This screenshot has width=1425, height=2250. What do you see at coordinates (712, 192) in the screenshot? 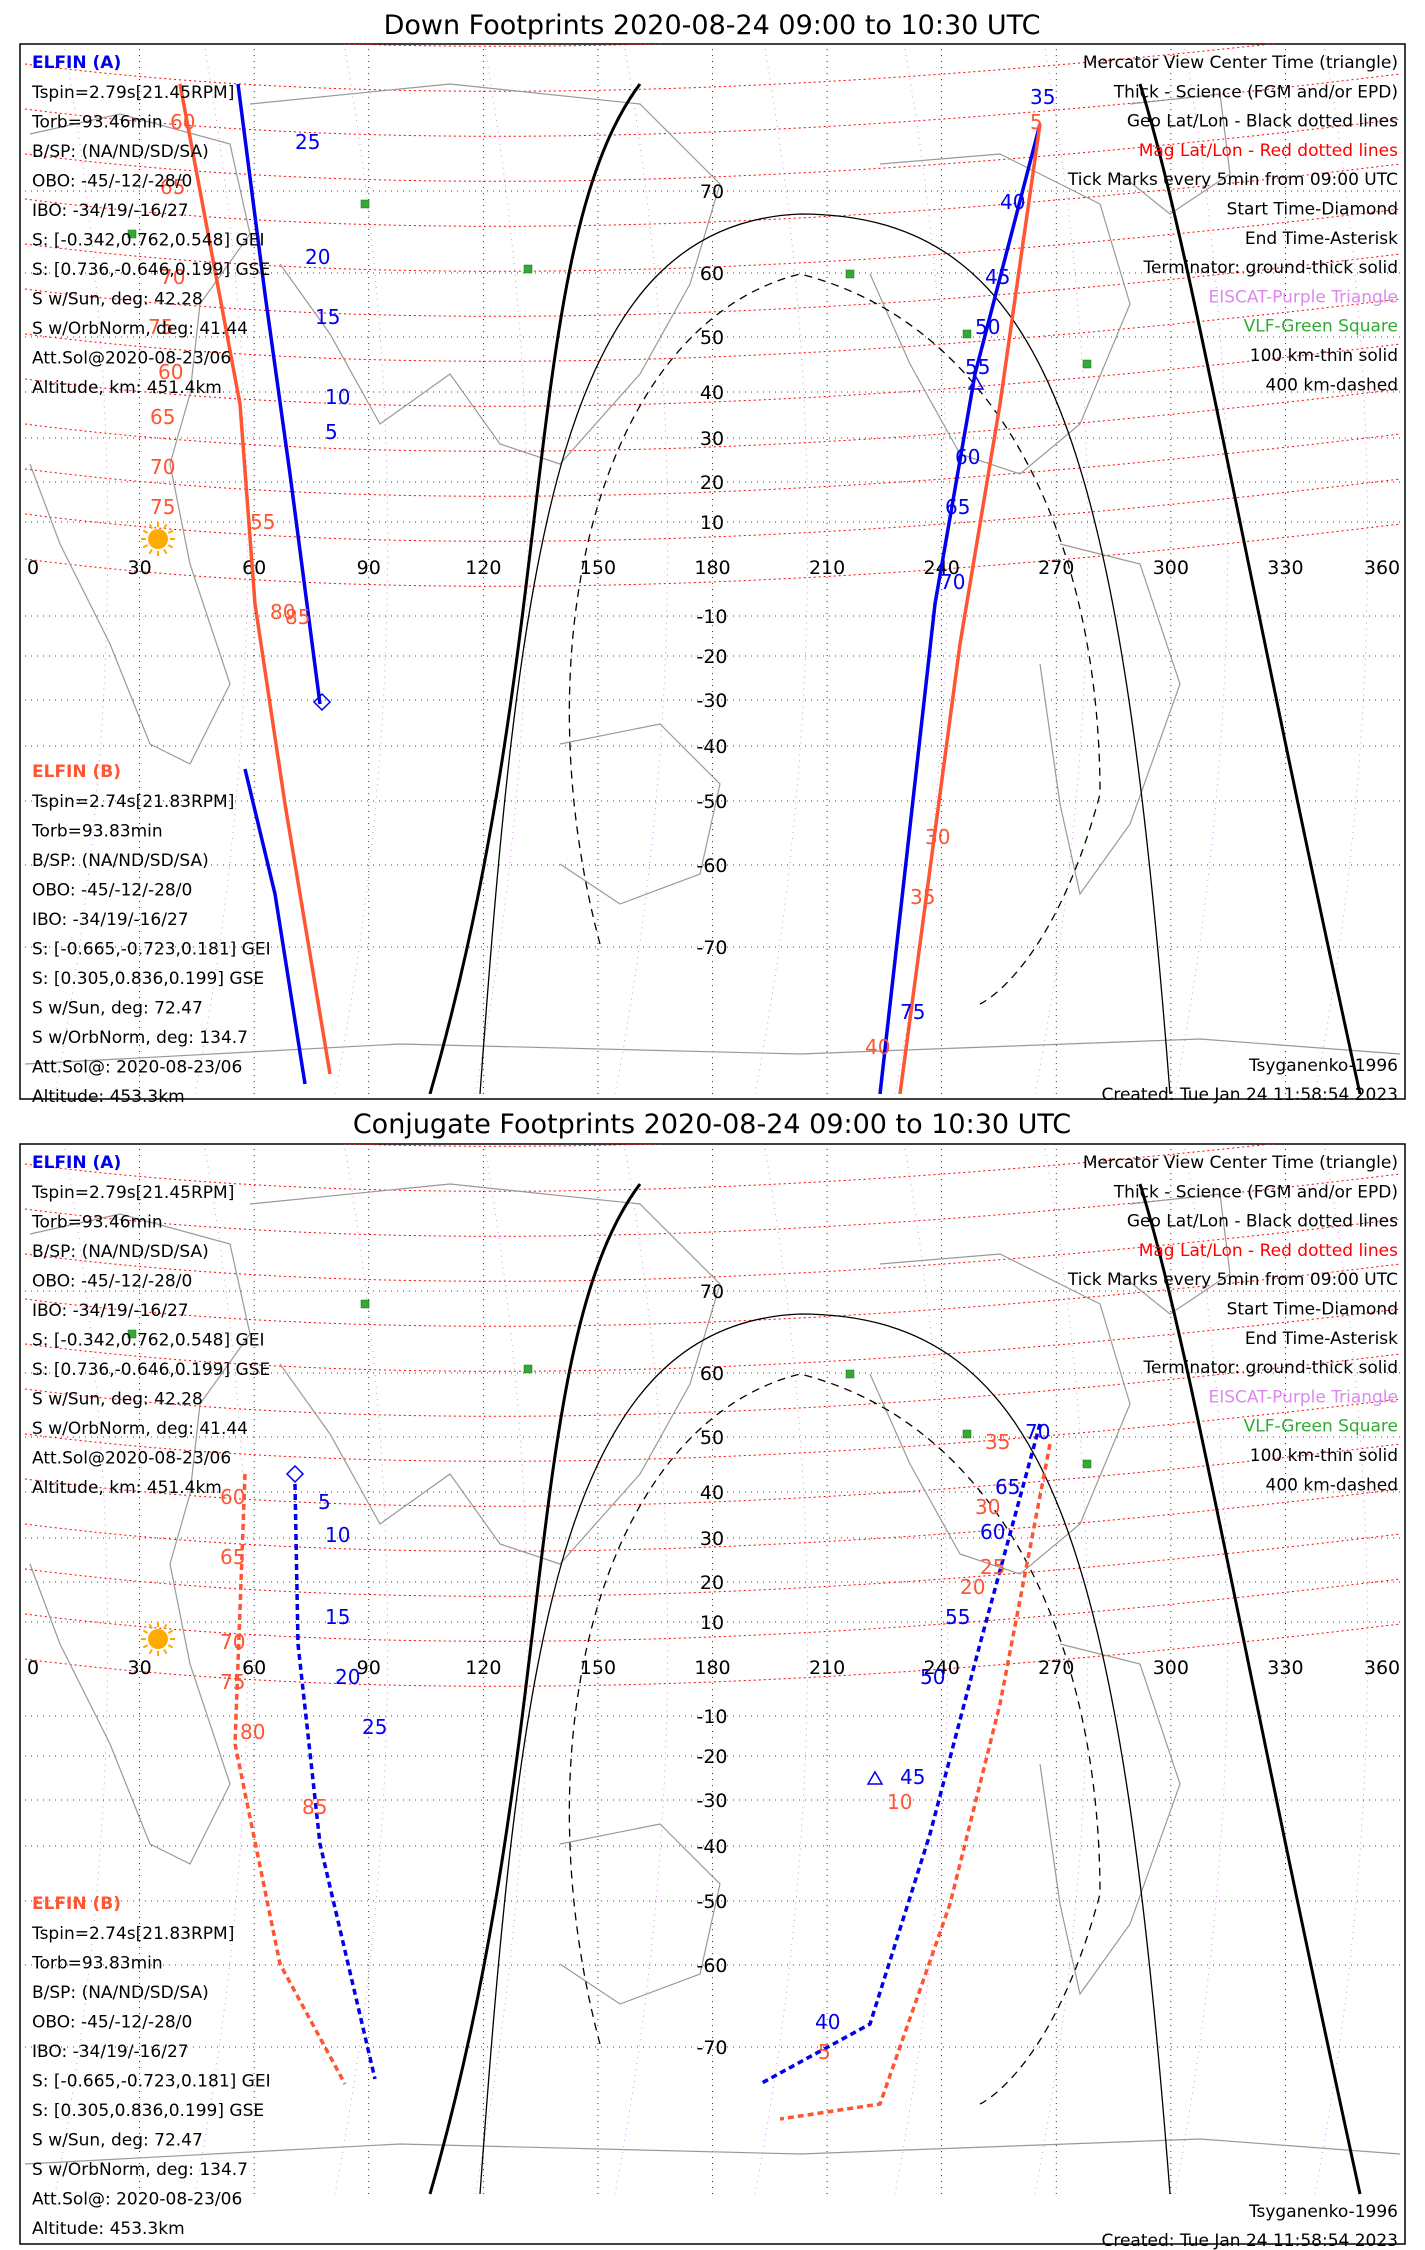
I see `lat-tick-label: 70` at bounding box center [712, 192].